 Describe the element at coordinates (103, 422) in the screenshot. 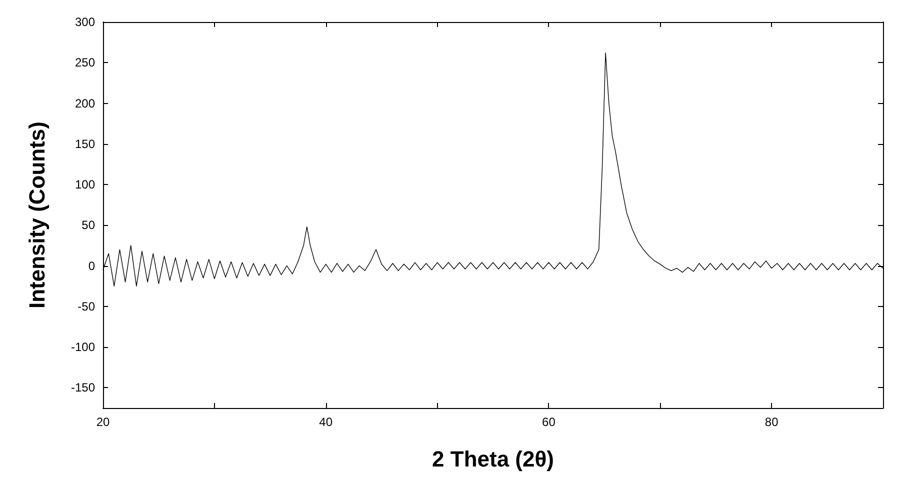

I see `x-tick-label: 20` at that location.